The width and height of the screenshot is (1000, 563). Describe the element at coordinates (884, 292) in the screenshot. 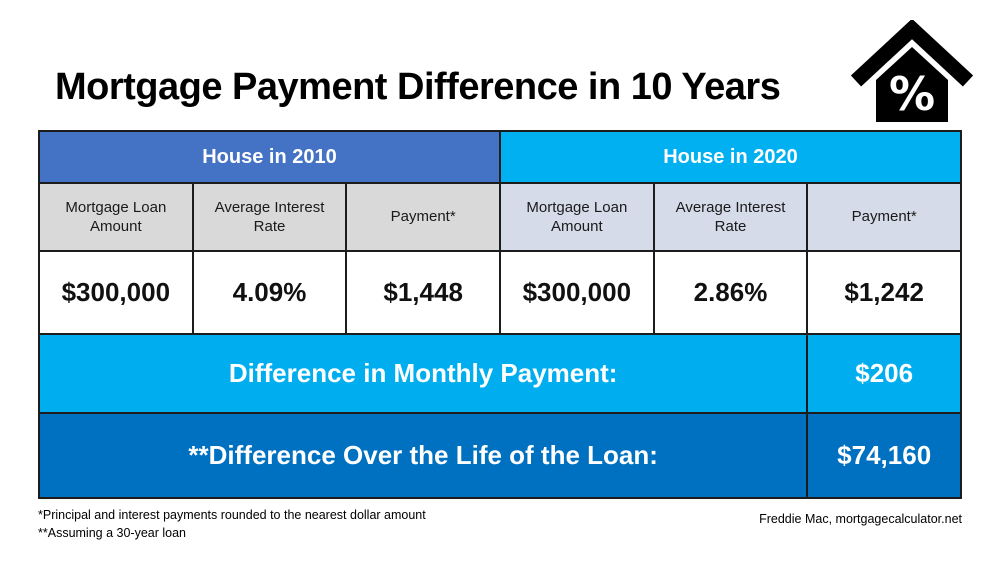

I see `value-payment-2020: $1,242` at that location.